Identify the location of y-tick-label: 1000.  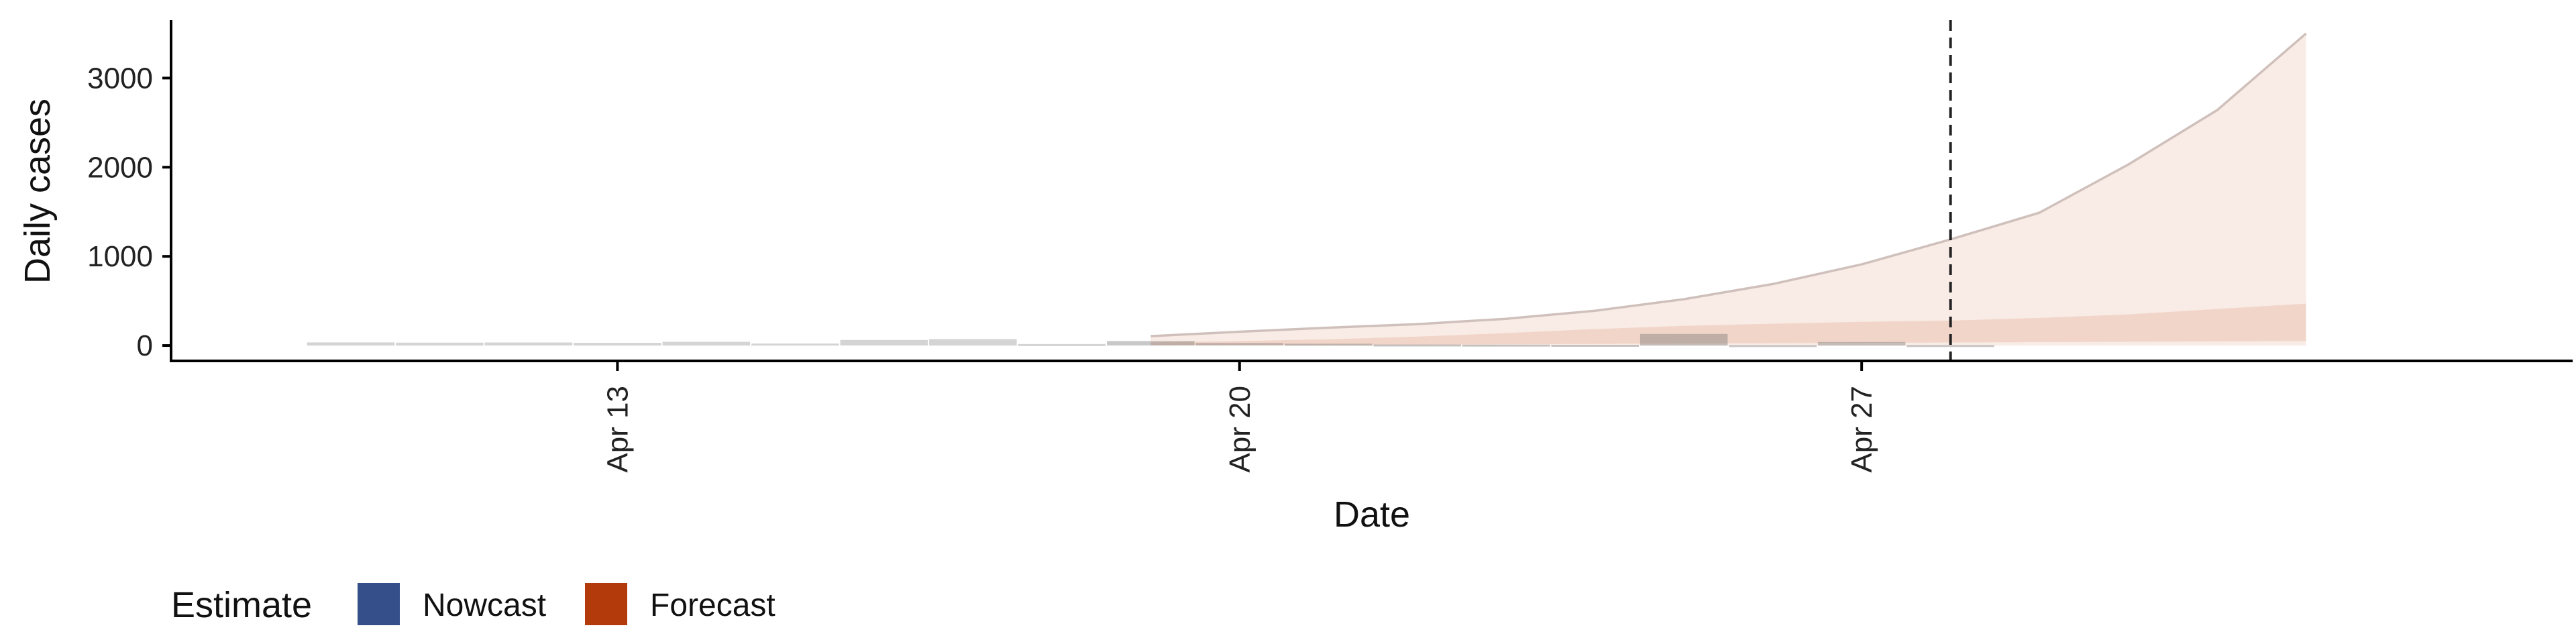
(120, 256).